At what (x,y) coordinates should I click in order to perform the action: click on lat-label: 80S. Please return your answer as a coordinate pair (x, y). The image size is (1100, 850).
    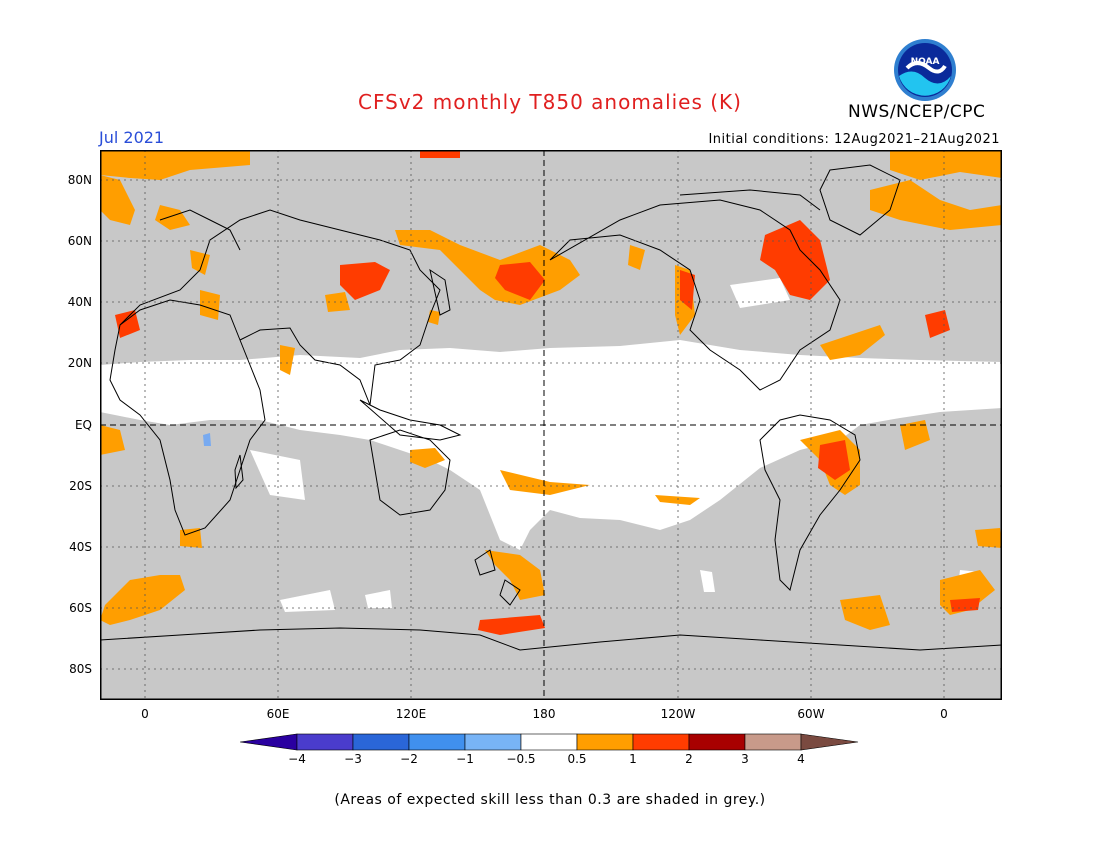
    Looking at the image, I should click on (80, 669).